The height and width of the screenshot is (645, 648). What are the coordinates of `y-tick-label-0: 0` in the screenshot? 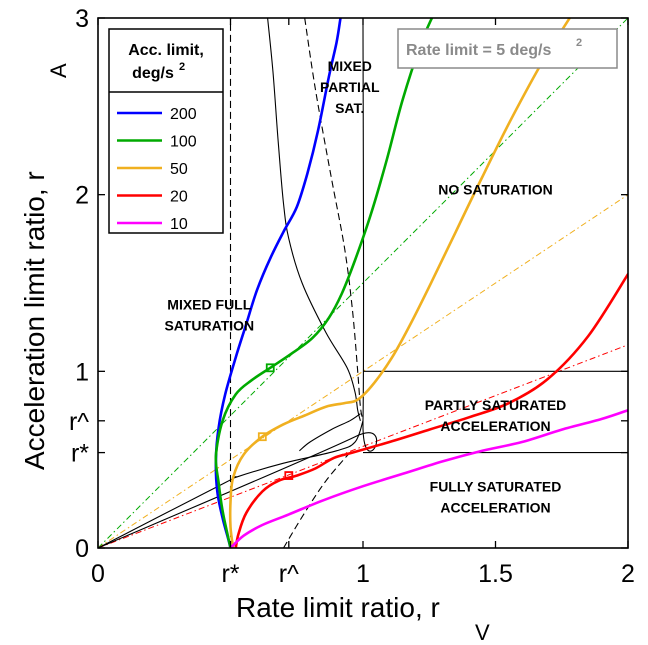 It's located at (82, 549).